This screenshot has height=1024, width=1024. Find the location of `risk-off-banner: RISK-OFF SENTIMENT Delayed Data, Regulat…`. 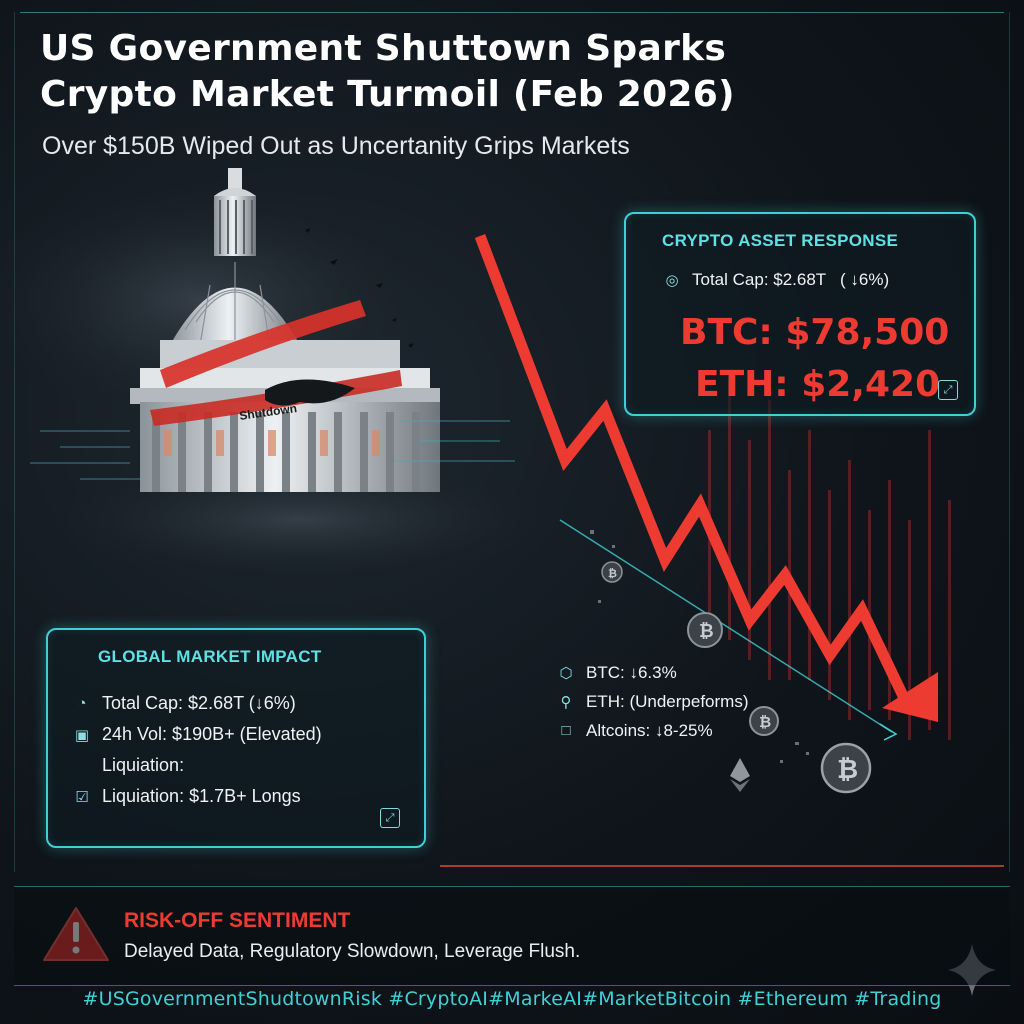

risk-off-banner: RISK-OFF SENTIMENT Delayed Data, Regulat… is located at coordinates (512, 936).